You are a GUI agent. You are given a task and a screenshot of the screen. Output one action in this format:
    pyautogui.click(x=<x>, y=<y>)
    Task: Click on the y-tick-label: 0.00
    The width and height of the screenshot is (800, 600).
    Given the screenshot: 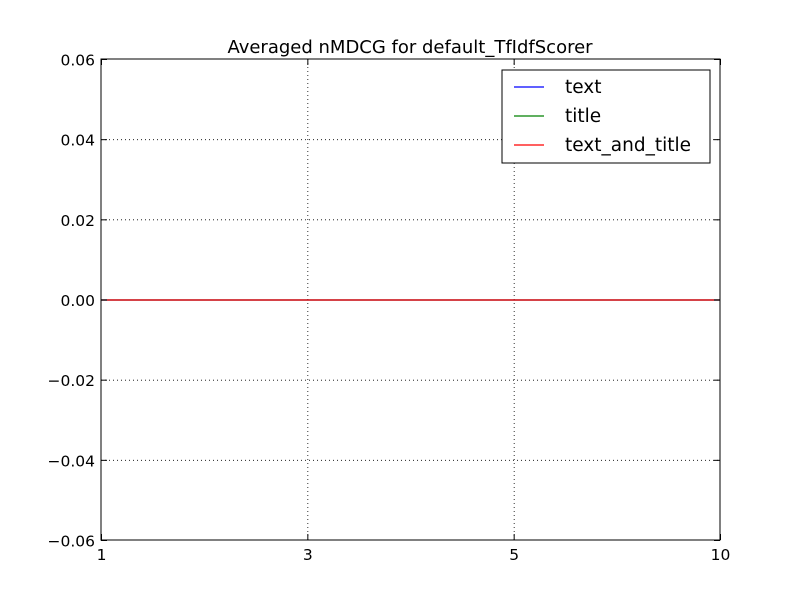 What is the action you would take?
    pyautogui.click(x=77, y=301)
    